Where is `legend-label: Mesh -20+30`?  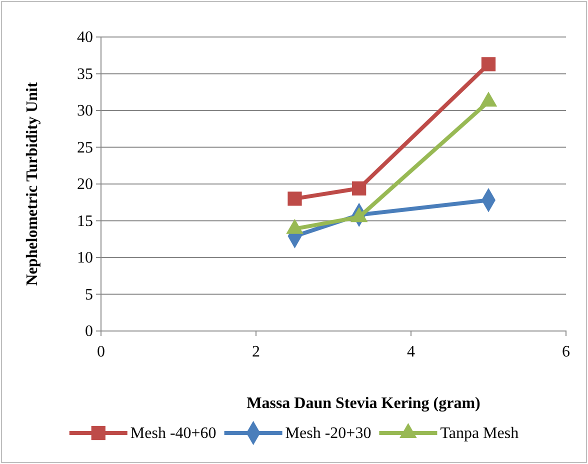 legend-label: Mesh -20+30 is located at coordinates (328, 433).